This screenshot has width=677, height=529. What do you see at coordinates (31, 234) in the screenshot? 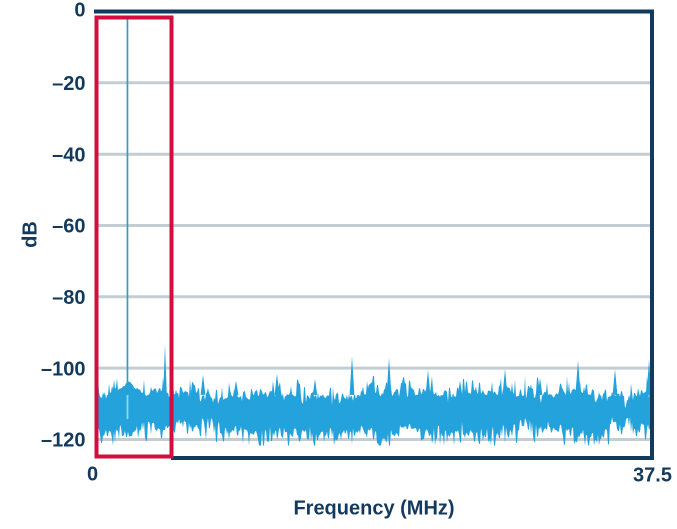
I see `svg-text: dB` at bounding box center [31, 234].